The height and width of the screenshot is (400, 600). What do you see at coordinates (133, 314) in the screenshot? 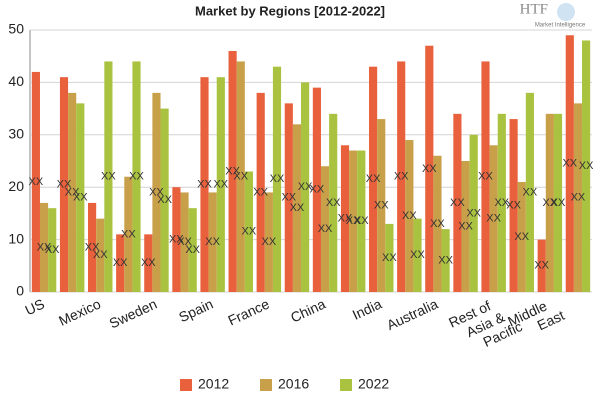
I see `x-tick-label: Sweden` at bounding box center [133, 314].